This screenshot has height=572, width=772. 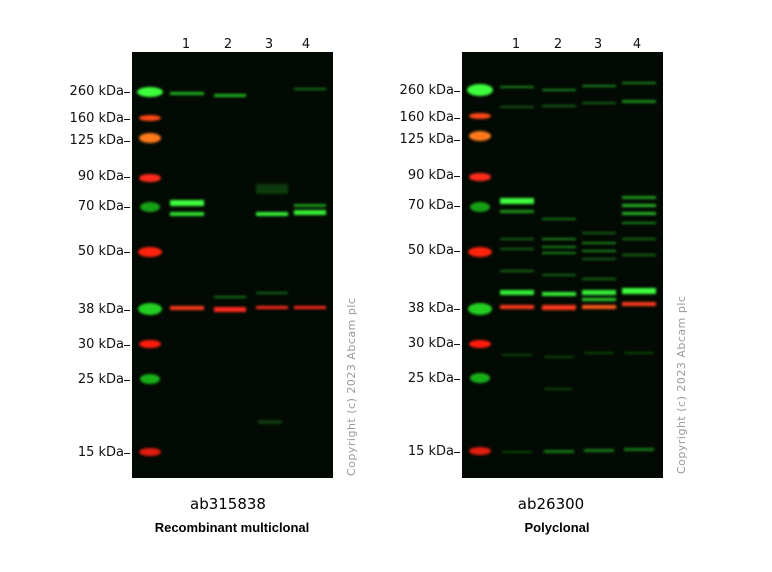 What do you see at coordinates (639, 266) in the screenshot?
I see `lane-4-bands-right` at bounding box center [639, 266].